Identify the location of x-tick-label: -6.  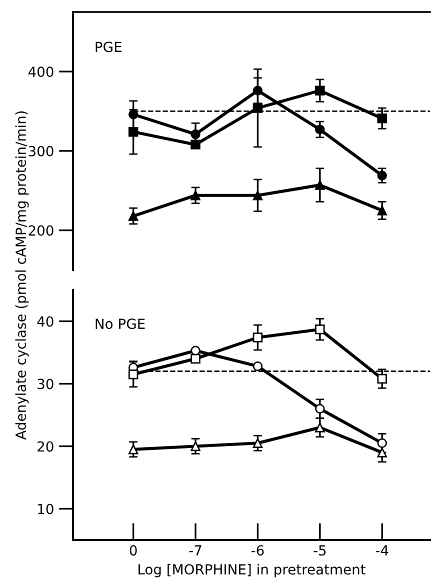
(257, 550).